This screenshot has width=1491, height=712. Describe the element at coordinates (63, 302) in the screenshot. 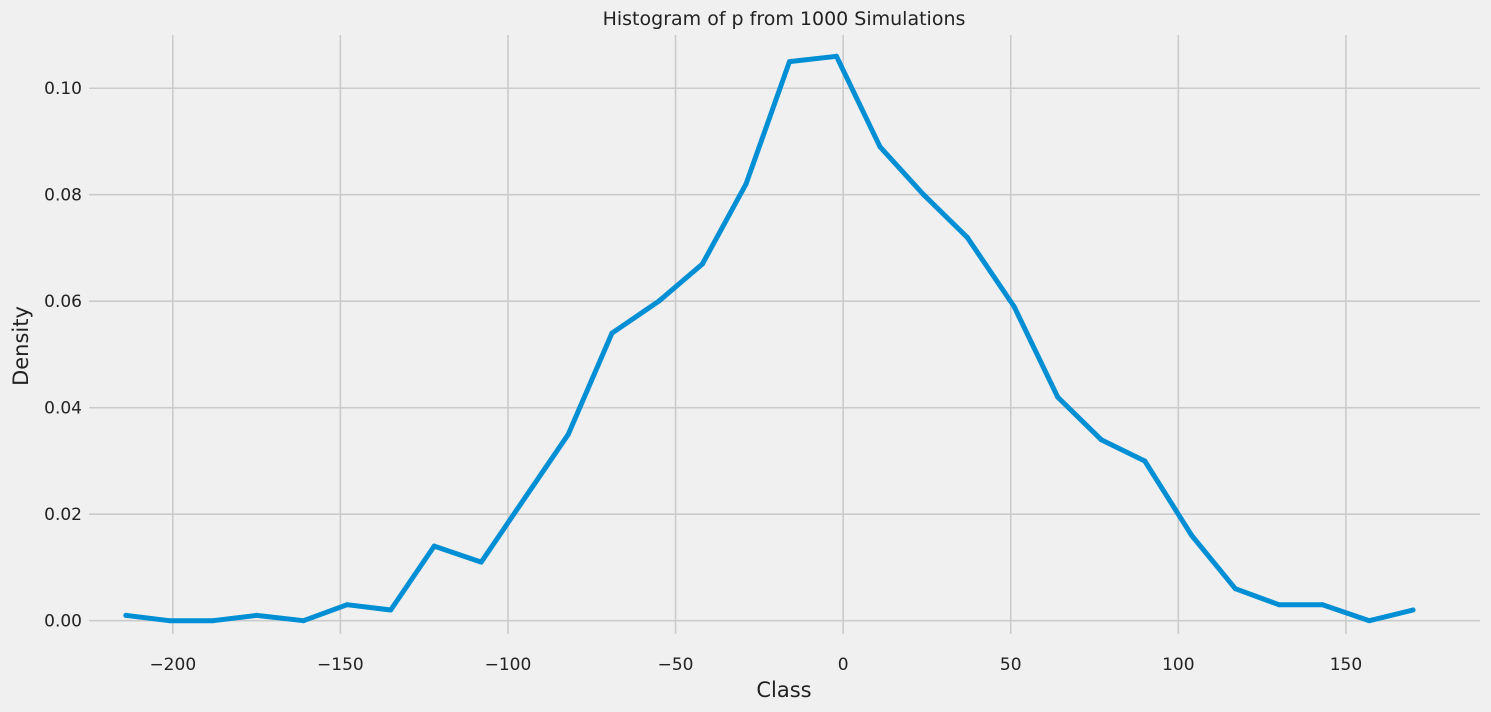

I see `y-tick-label: 0.06` at that location.